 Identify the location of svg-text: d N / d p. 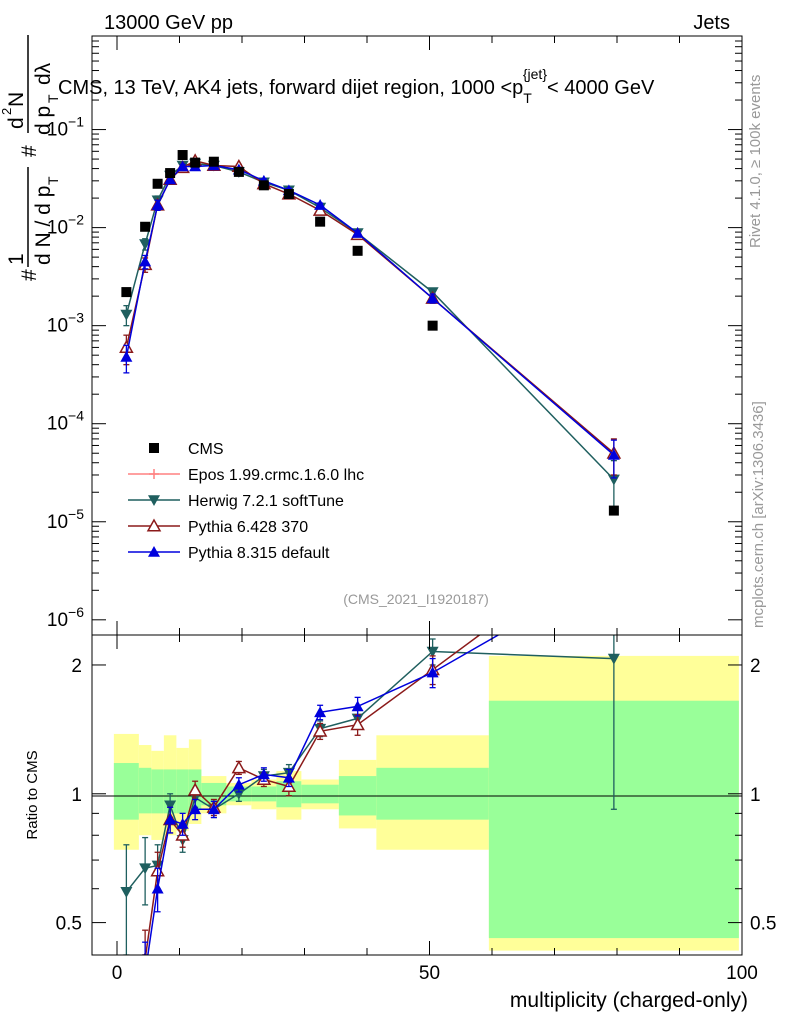
(43, 225).